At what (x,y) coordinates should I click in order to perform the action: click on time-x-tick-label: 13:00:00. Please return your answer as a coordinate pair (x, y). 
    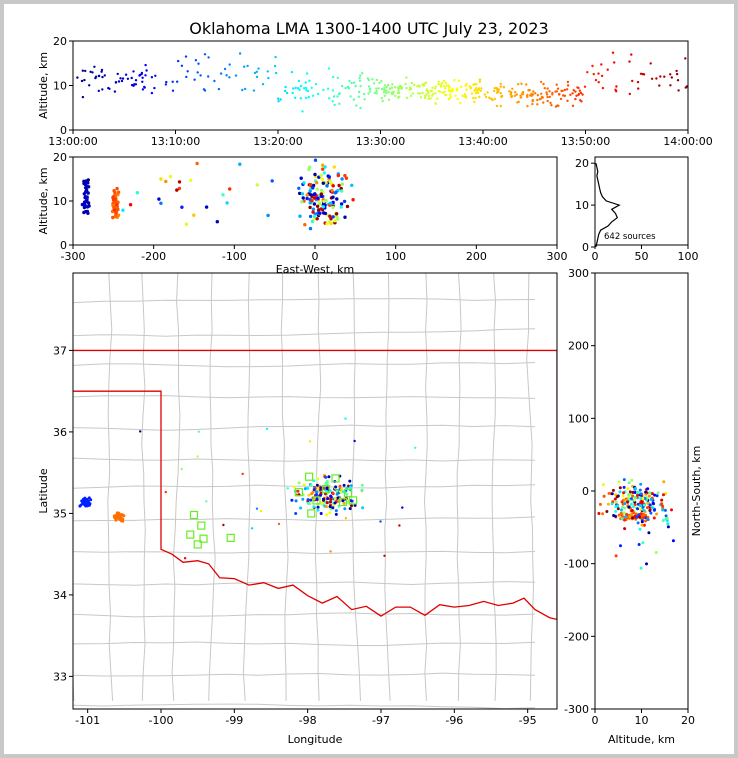
    Looking at the image, I should click on (72, 141).